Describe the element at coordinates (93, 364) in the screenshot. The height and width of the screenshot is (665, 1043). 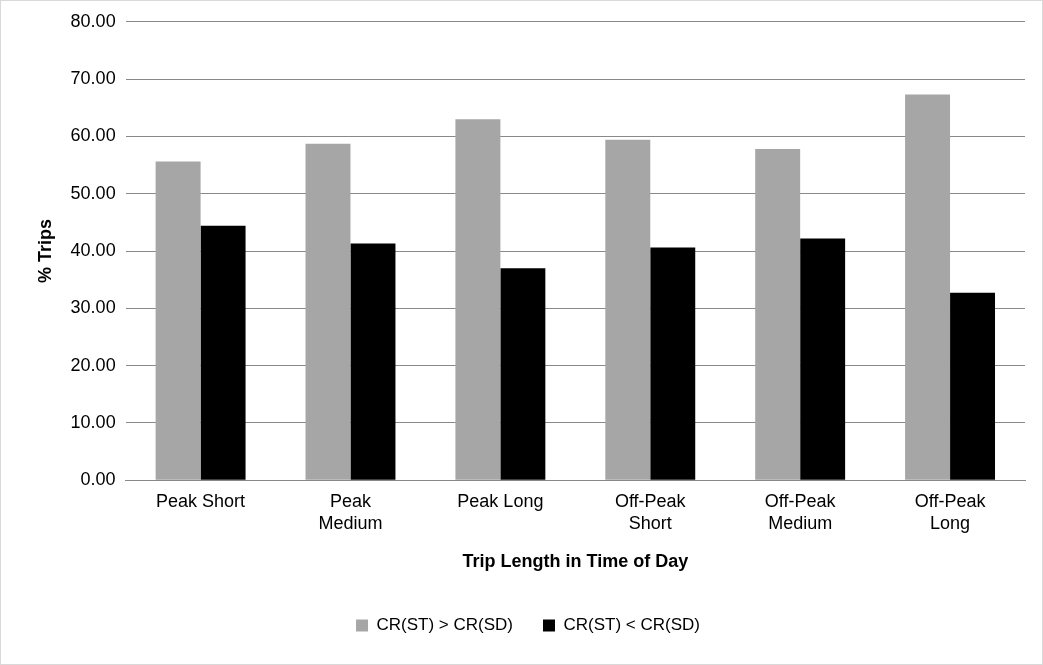
I see `y-tick-label: 20.00` at that location.